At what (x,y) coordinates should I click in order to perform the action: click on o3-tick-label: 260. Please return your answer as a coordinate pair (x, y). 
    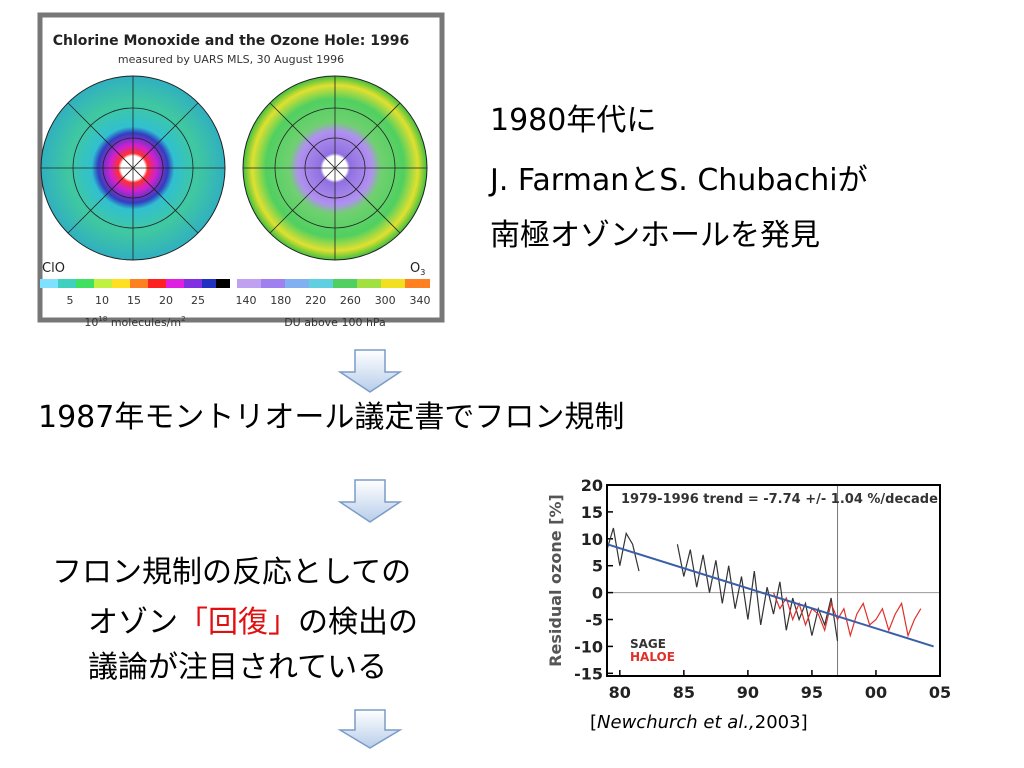
    Looking at the image, I should click on (350, 300).